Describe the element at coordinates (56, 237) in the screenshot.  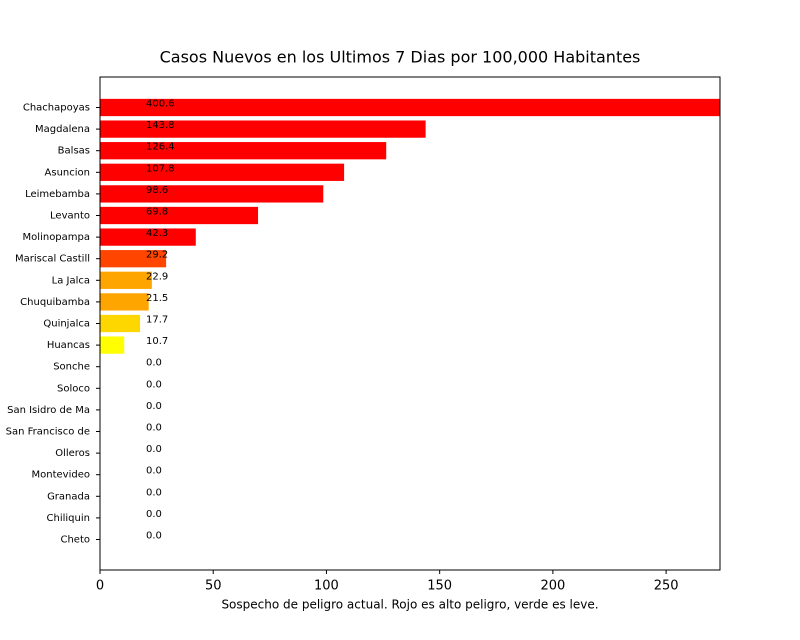
I see `y-tick-label: Molinopampa` at that location.